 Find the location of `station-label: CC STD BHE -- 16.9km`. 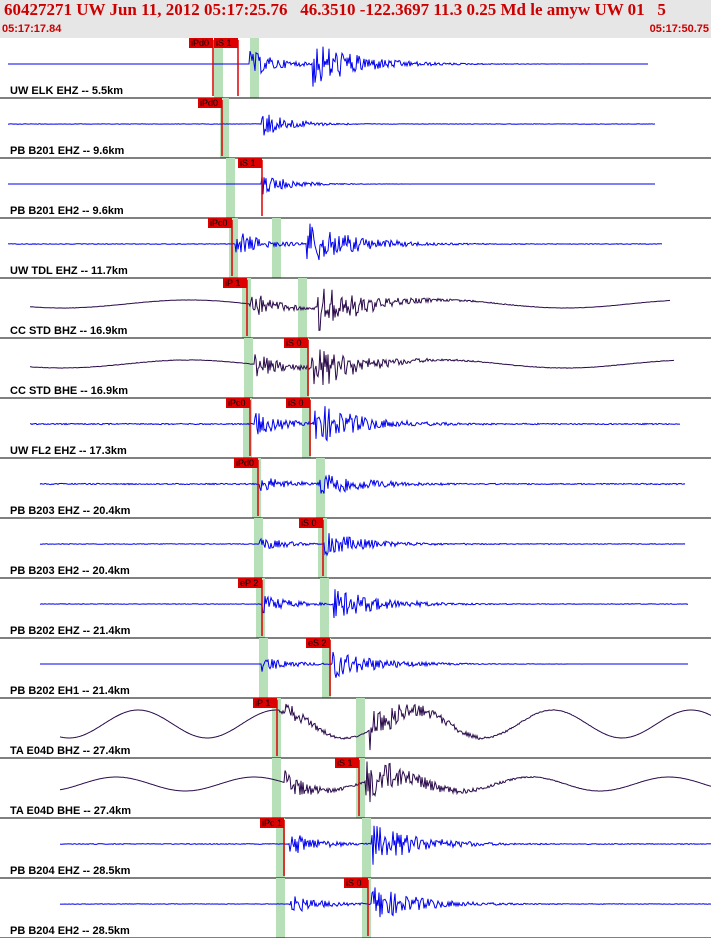

station-label: CC STD BHE -- 16.9km is located at coordinates (69, 391).